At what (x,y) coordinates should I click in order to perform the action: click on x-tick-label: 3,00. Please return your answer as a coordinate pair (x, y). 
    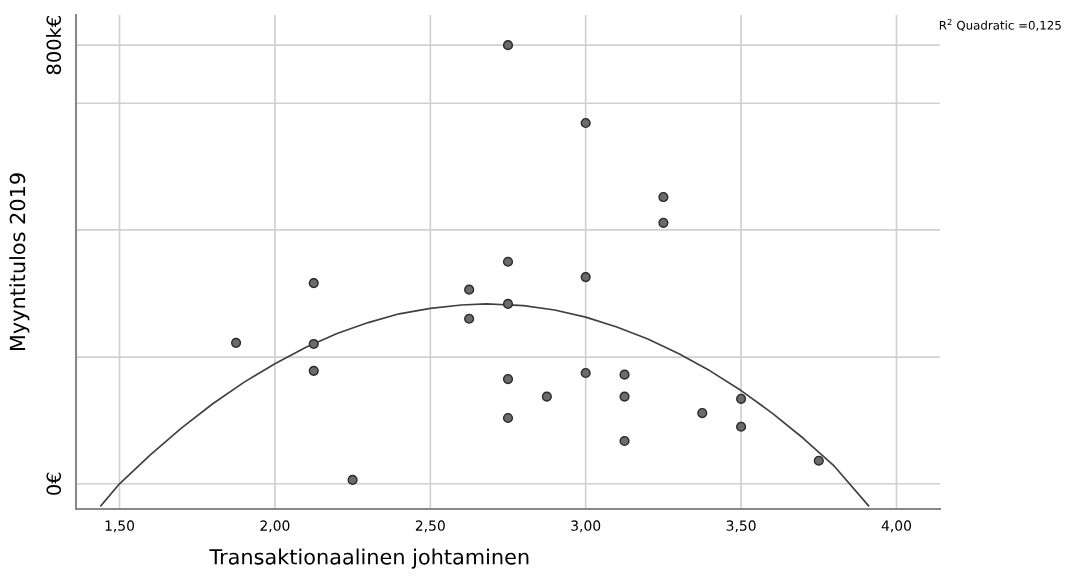
    Looking at the image, I should click on (586, 526).